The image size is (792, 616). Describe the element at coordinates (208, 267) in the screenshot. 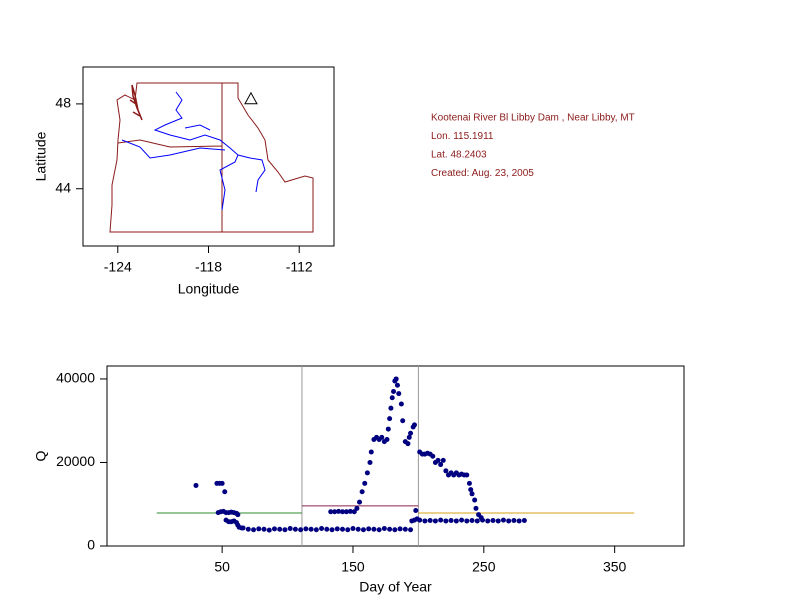

I see `x-tick-label: -118` at that location.